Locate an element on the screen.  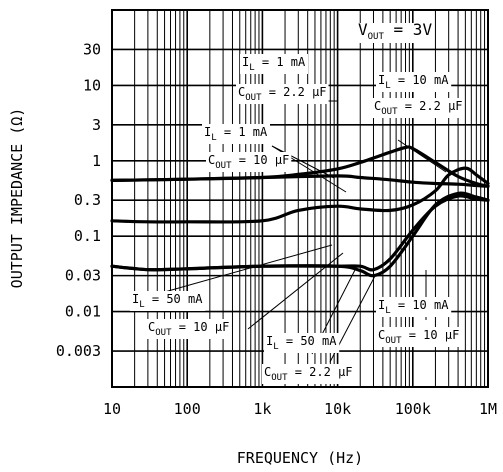
x-tick-label: 1M is located at coordinates (488, 409).